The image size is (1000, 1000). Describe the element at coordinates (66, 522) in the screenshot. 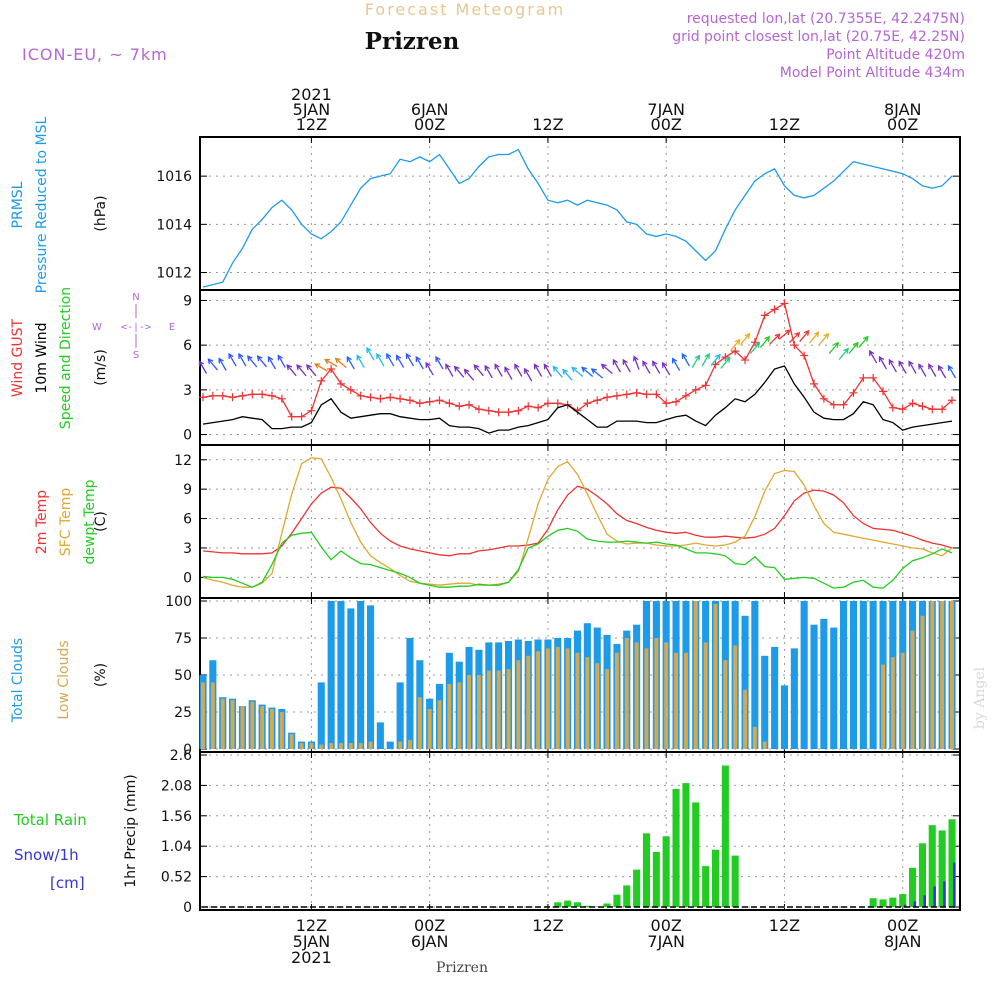

I see `panel-side-label: SFC Temp` at that location.